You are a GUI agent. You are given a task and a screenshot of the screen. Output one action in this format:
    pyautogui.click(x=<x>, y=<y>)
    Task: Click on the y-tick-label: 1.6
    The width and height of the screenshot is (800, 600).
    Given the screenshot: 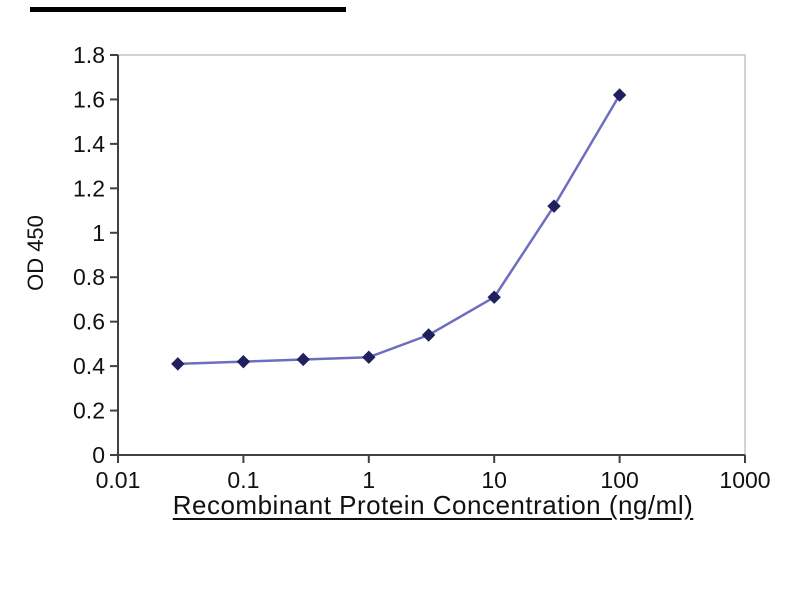 What is the action you would take?
    pyautogui.click(x=89, y=99)
    